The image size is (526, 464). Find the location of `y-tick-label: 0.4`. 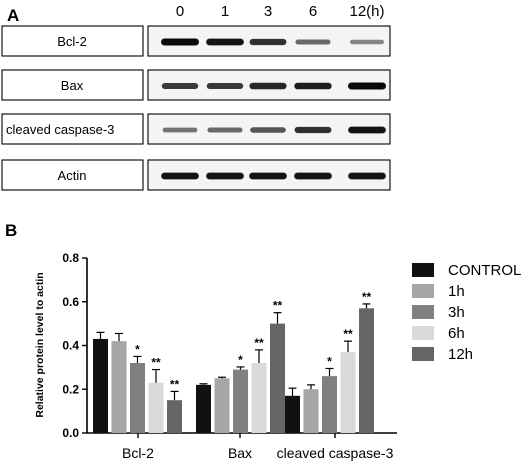

y-tick-label: 0.4 is located at coordinates (70, 346).